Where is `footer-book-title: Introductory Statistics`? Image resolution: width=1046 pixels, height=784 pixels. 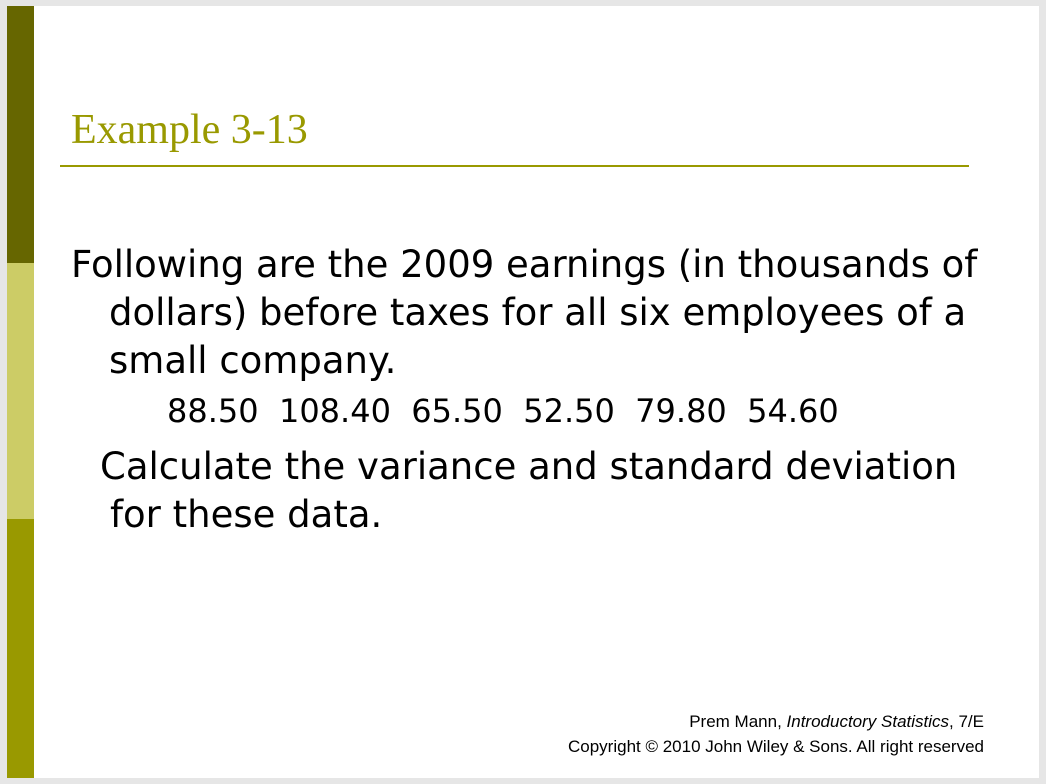
footer-book-title: Introductory Statistics is located at coordinates (868, 721).